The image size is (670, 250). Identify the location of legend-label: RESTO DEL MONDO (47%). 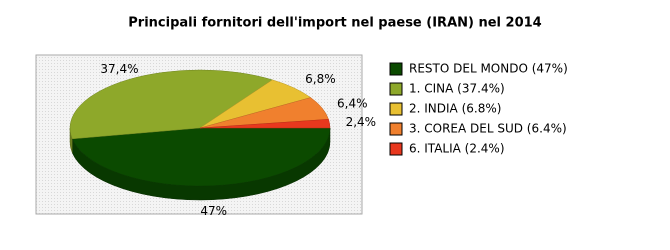
(488, 69).